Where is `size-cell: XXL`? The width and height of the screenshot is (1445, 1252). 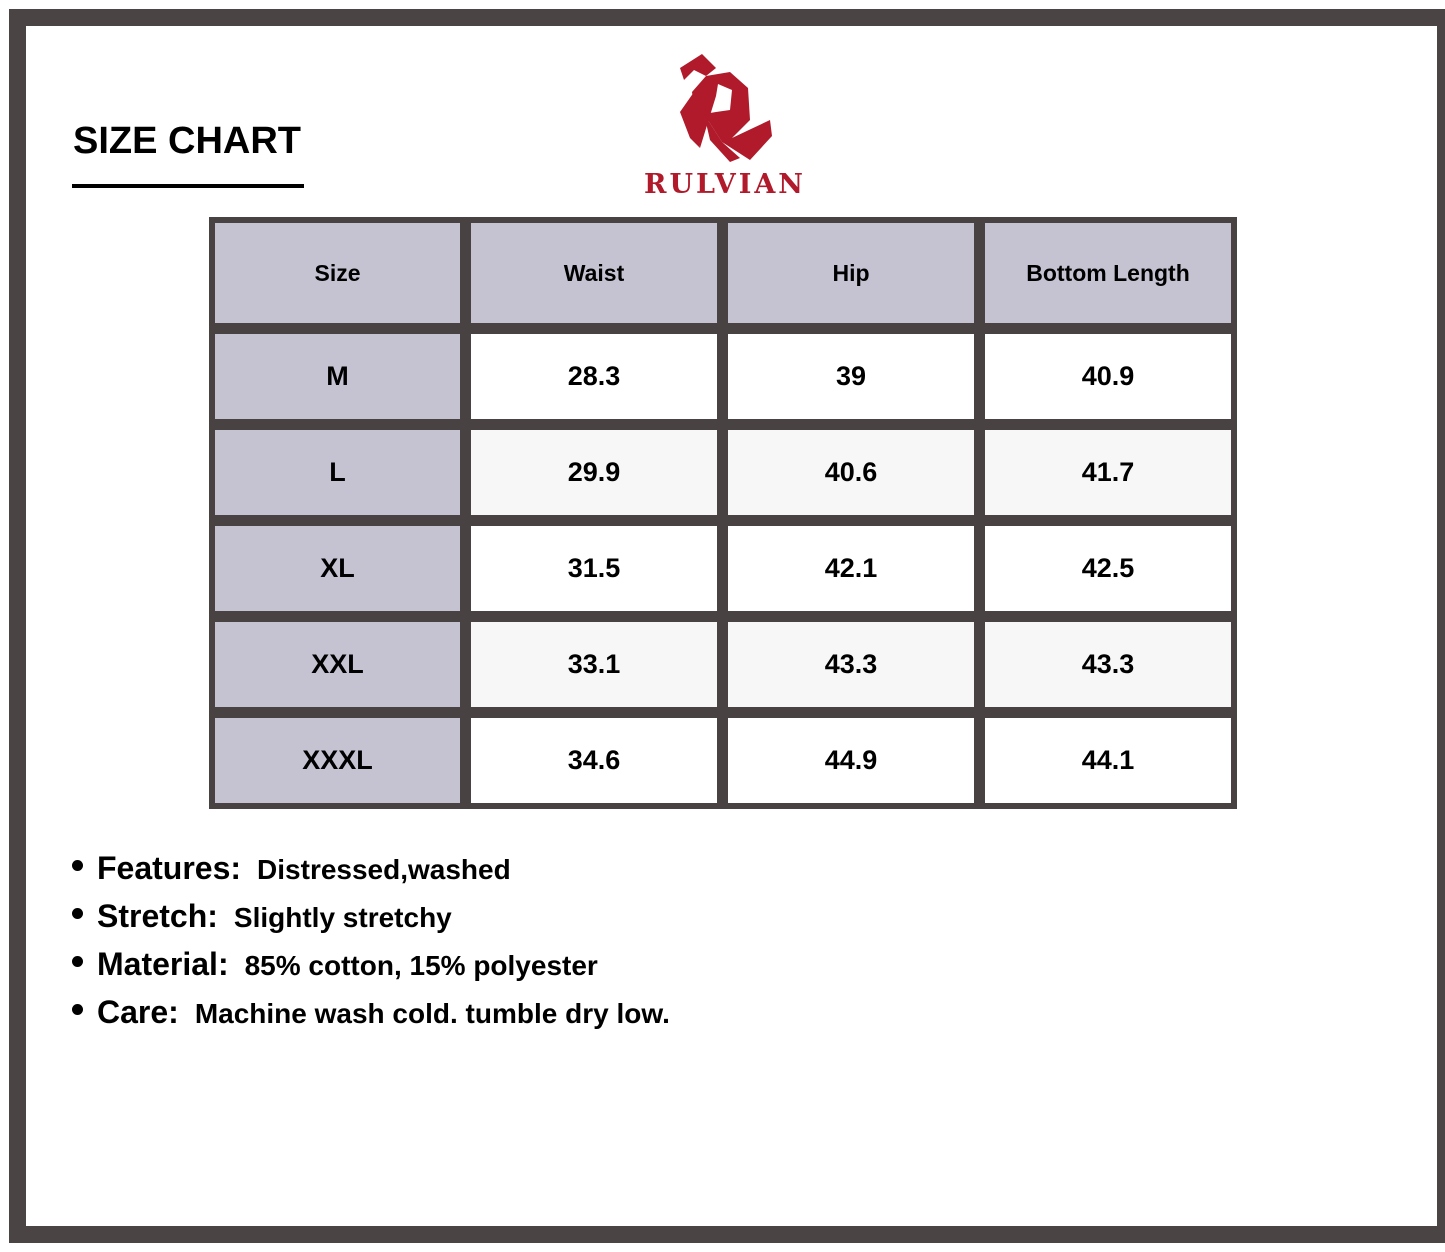
size-cell: XXL is located at coordinates (337, 664).